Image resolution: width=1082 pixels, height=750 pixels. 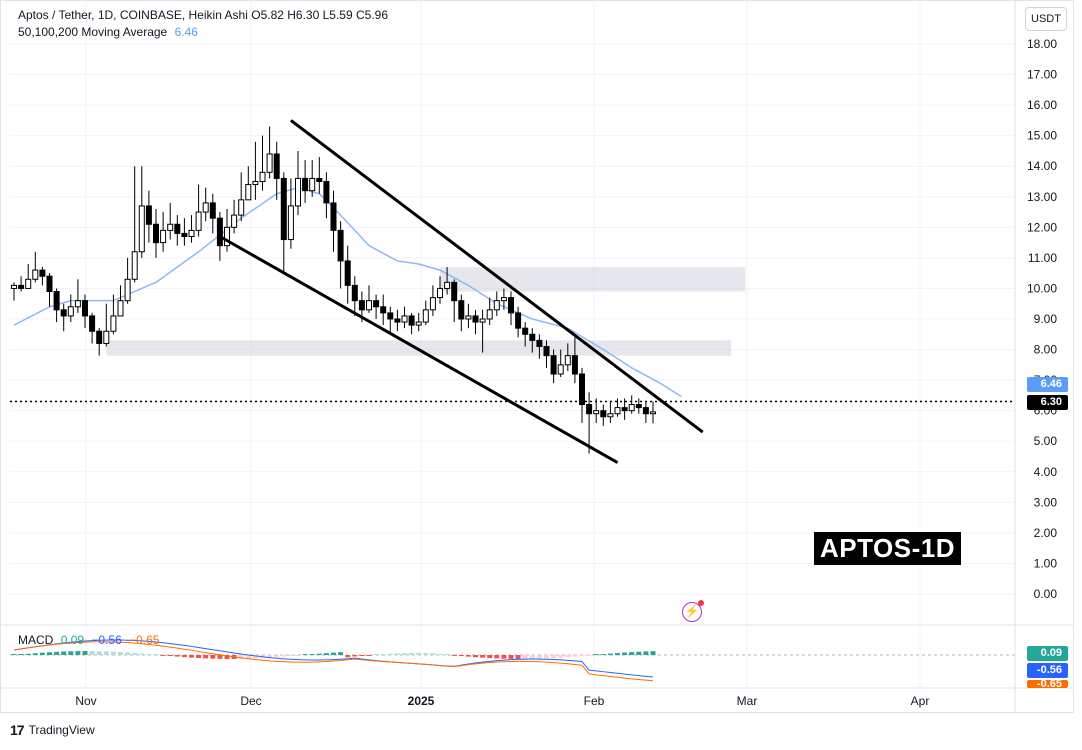 I want to click on x-tick-label: Feb, so click(x=594, y=701).